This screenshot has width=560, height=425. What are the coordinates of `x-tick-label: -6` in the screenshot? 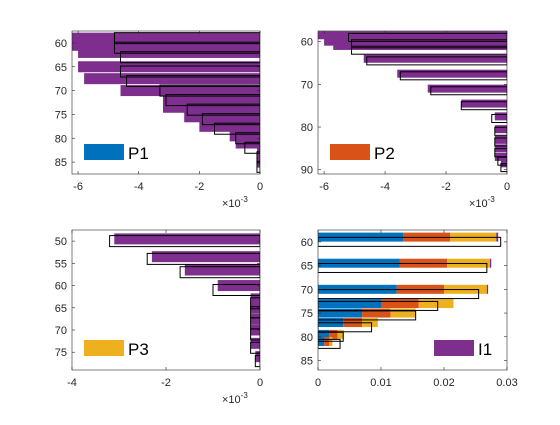 It's located at (324, 187).